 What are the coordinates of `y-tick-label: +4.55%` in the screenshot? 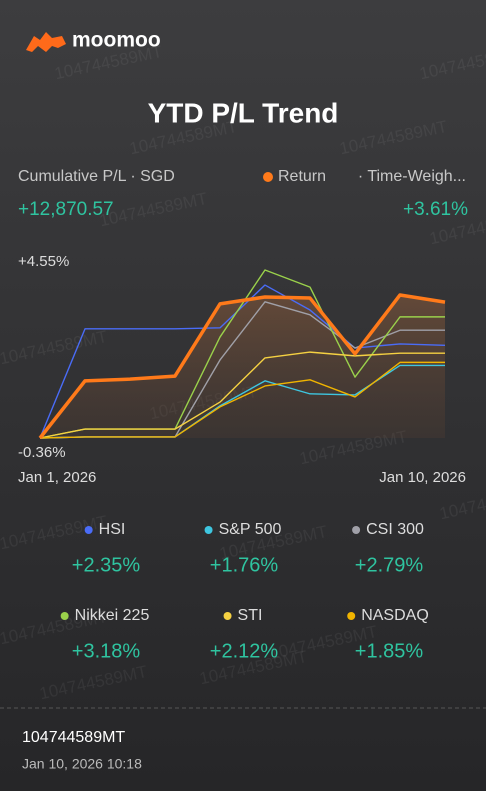 It's located at (43, 261).